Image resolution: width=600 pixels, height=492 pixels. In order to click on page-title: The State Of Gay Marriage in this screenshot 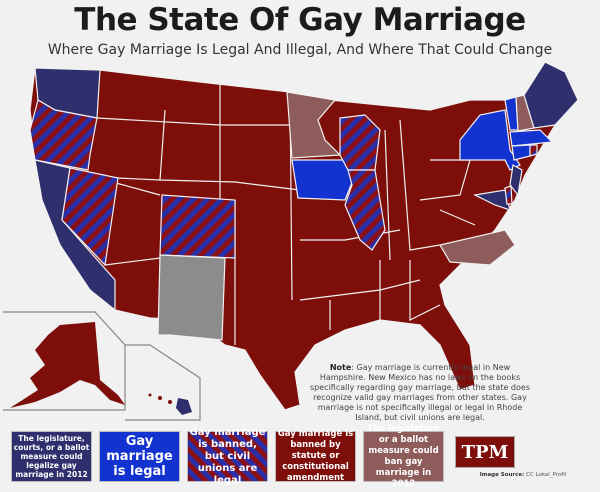, I will do `click(300, 20)`.